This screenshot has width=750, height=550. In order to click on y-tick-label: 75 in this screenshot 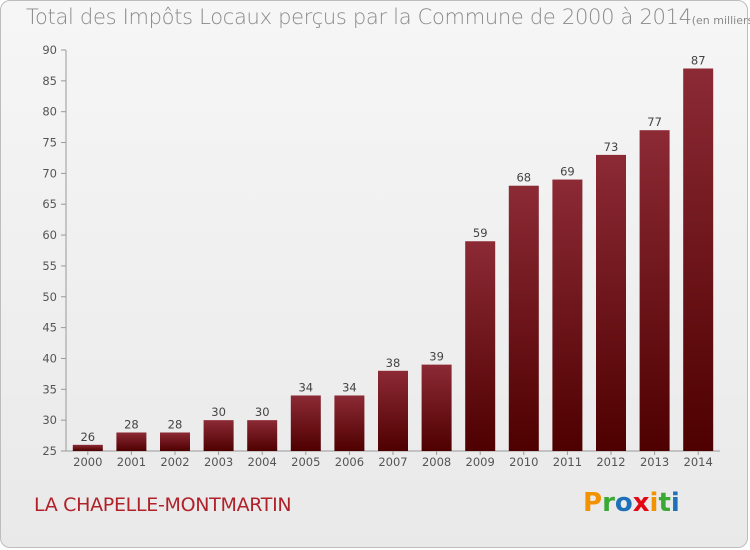, I will do `click(49, 143)`.